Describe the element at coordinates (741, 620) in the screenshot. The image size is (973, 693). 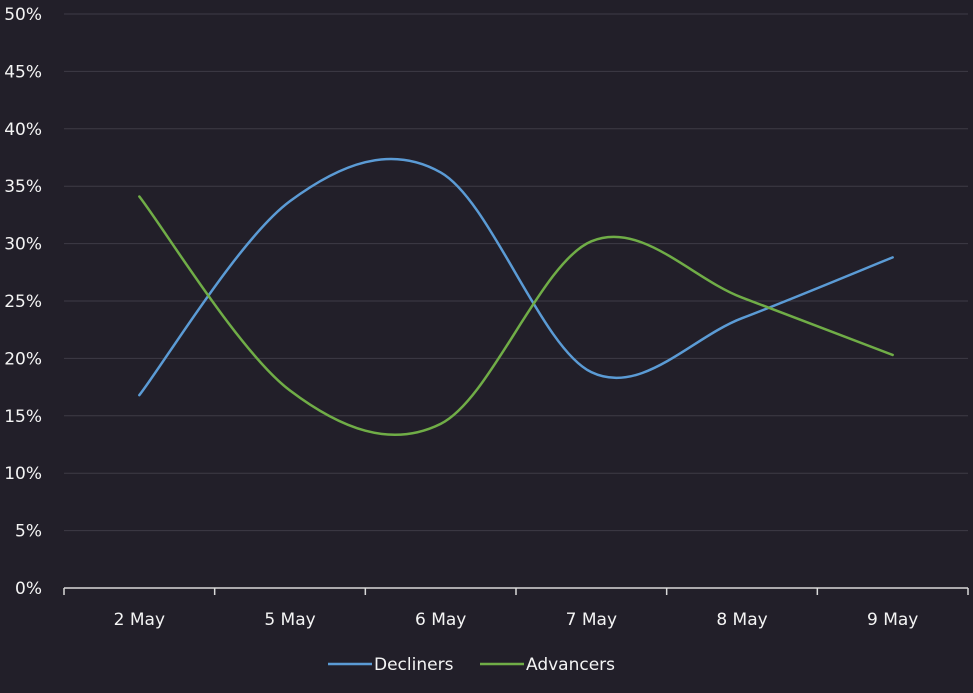
I see `x-tick-label: 8 May` at that location.